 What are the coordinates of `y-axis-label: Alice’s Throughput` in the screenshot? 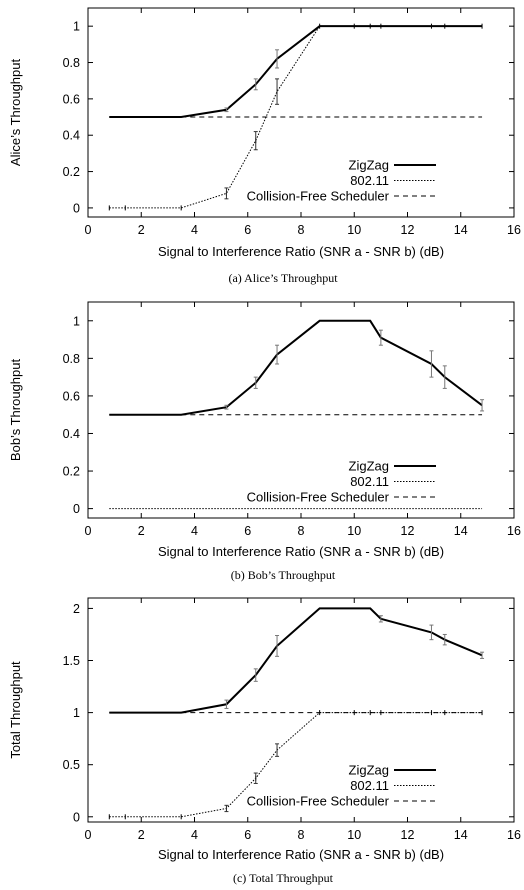 It's located at (15, 113).